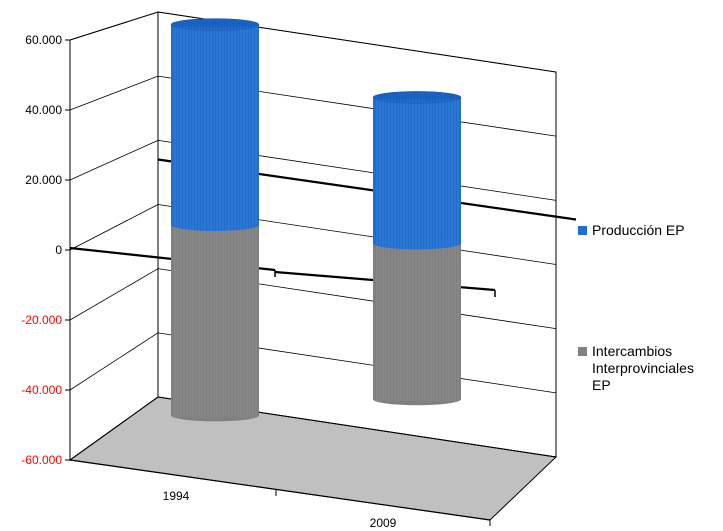 This screenshot has height=531, width=723. What do you see at coordinates (417, 170) in the screenshot?
I see `bar-positive-2009` at bounding box center [417, 170].